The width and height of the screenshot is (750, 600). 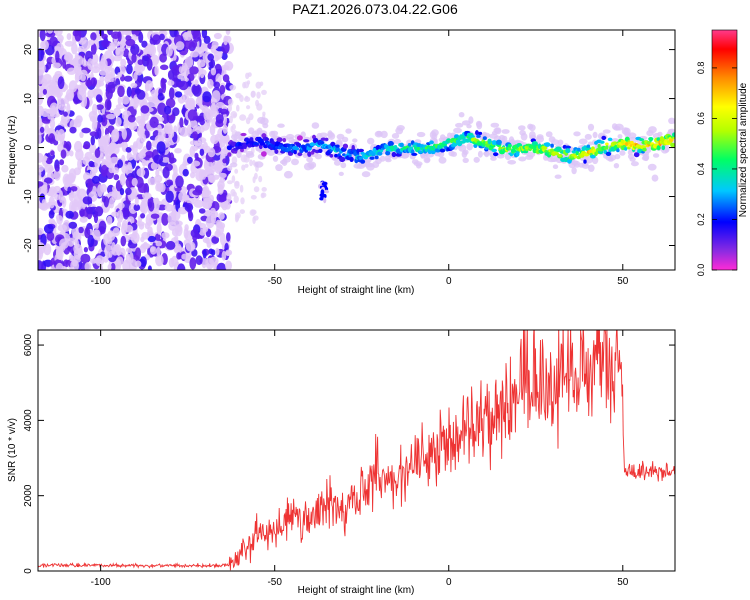 What do you see at coordinates (101, 582) in the screenshot?
I see `x-tick-label: -100` at bounding box center [101, 582].